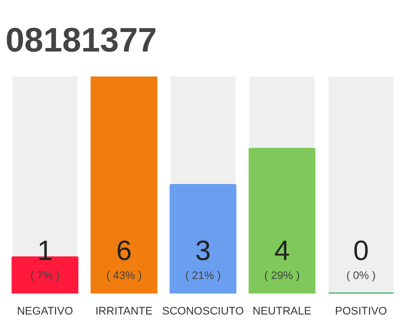 The image size is (410, 320). What do you see at coordinates (203, 312) in the screenshot?
I see `x-tick-label: SCONOSCIUTO` at bounding box center [203, 312].